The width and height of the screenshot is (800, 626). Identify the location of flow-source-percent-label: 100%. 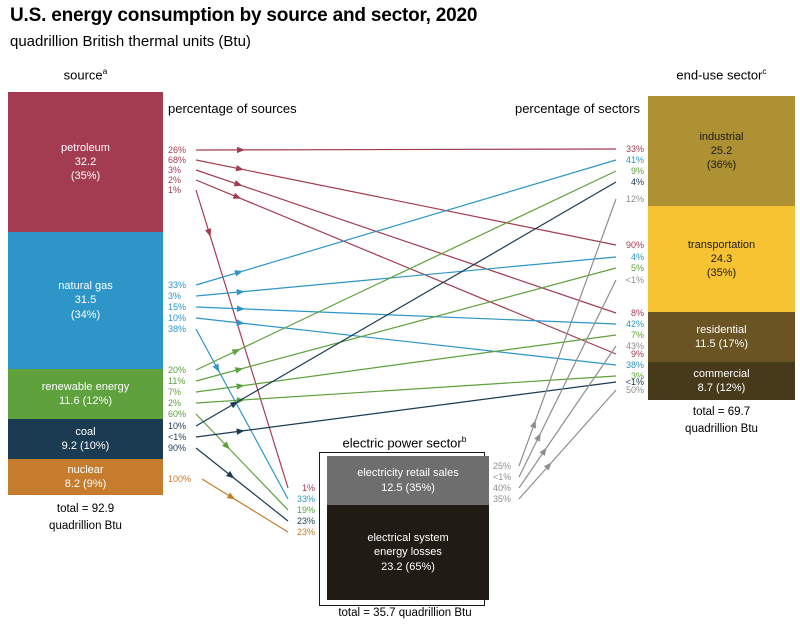
(179, 479).